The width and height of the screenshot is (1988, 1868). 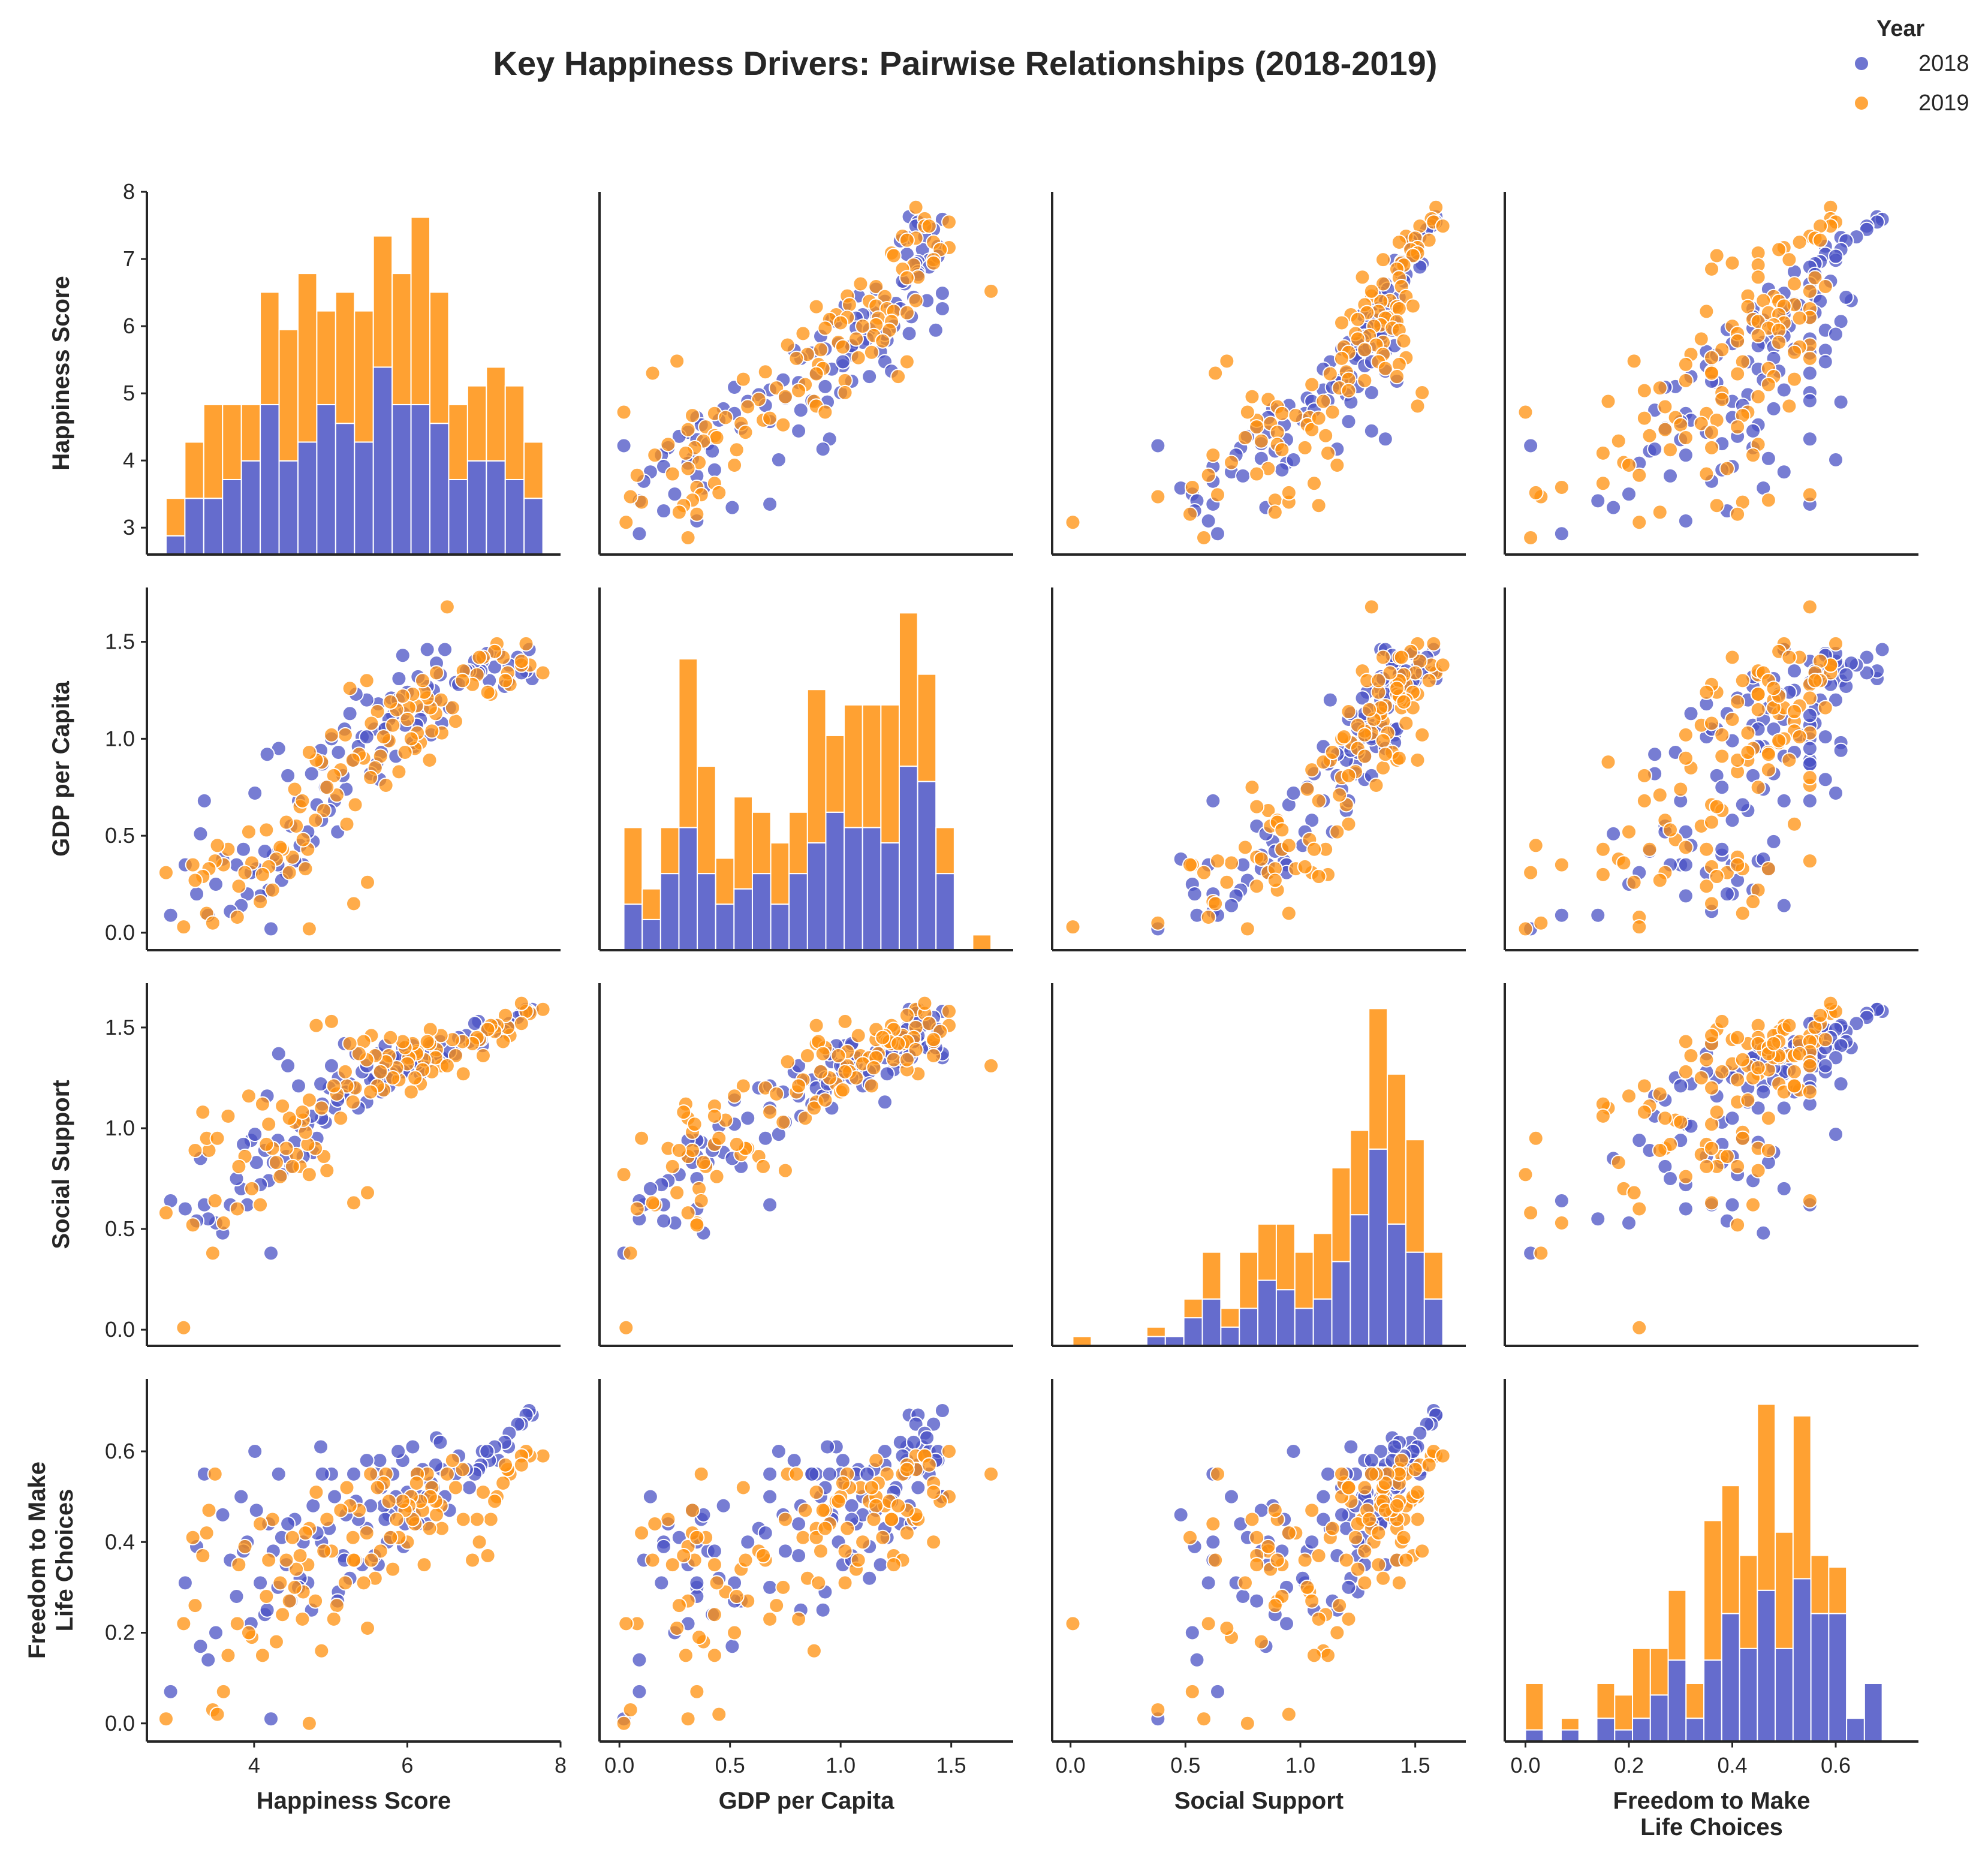 I want to click on hist-bar-2019-var1-bin10, so click(x=816, y=766).